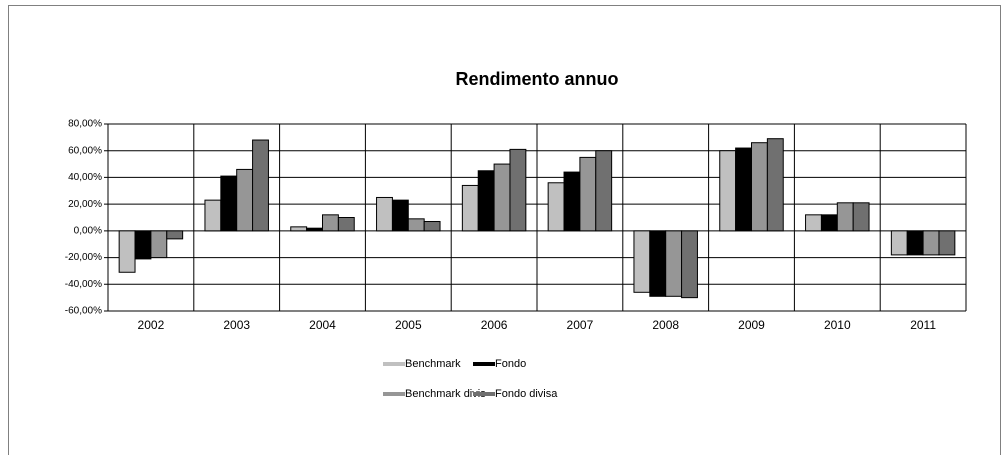 This screenshot has width=1002, height=455. Describe the element at coordinates (85, 204) in the screenshot. I see `y-tick-label: 20,00%` at that location.